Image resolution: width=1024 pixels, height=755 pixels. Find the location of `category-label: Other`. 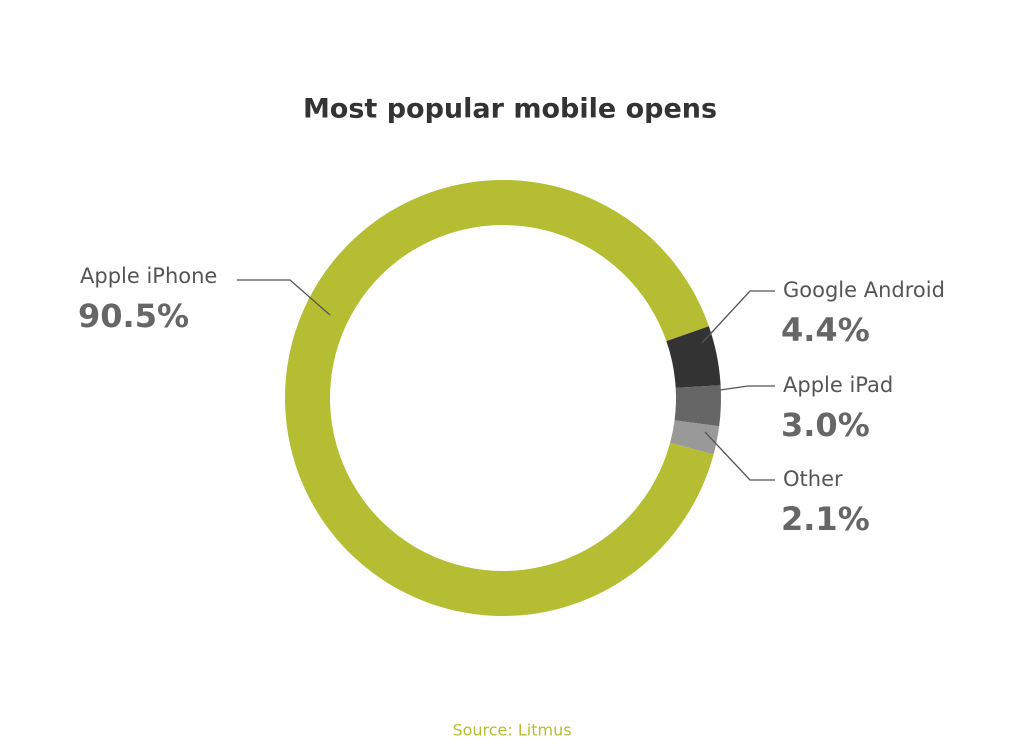

category-label: Other is located at coordinates (813, 479).